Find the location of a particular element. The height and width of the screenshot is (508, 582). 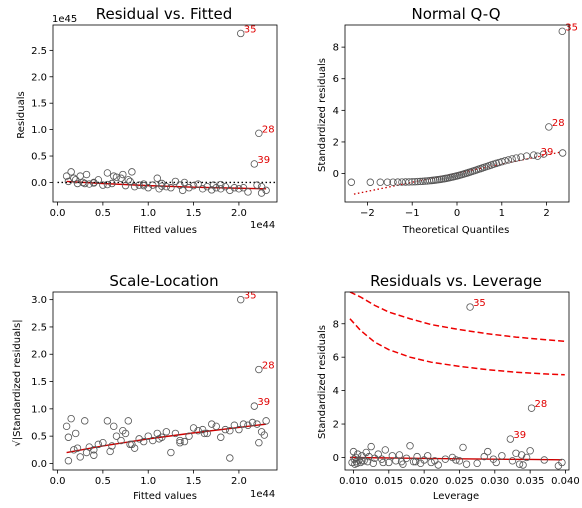

y-tick-label: 2.0 is located at coordinates (39, 77).